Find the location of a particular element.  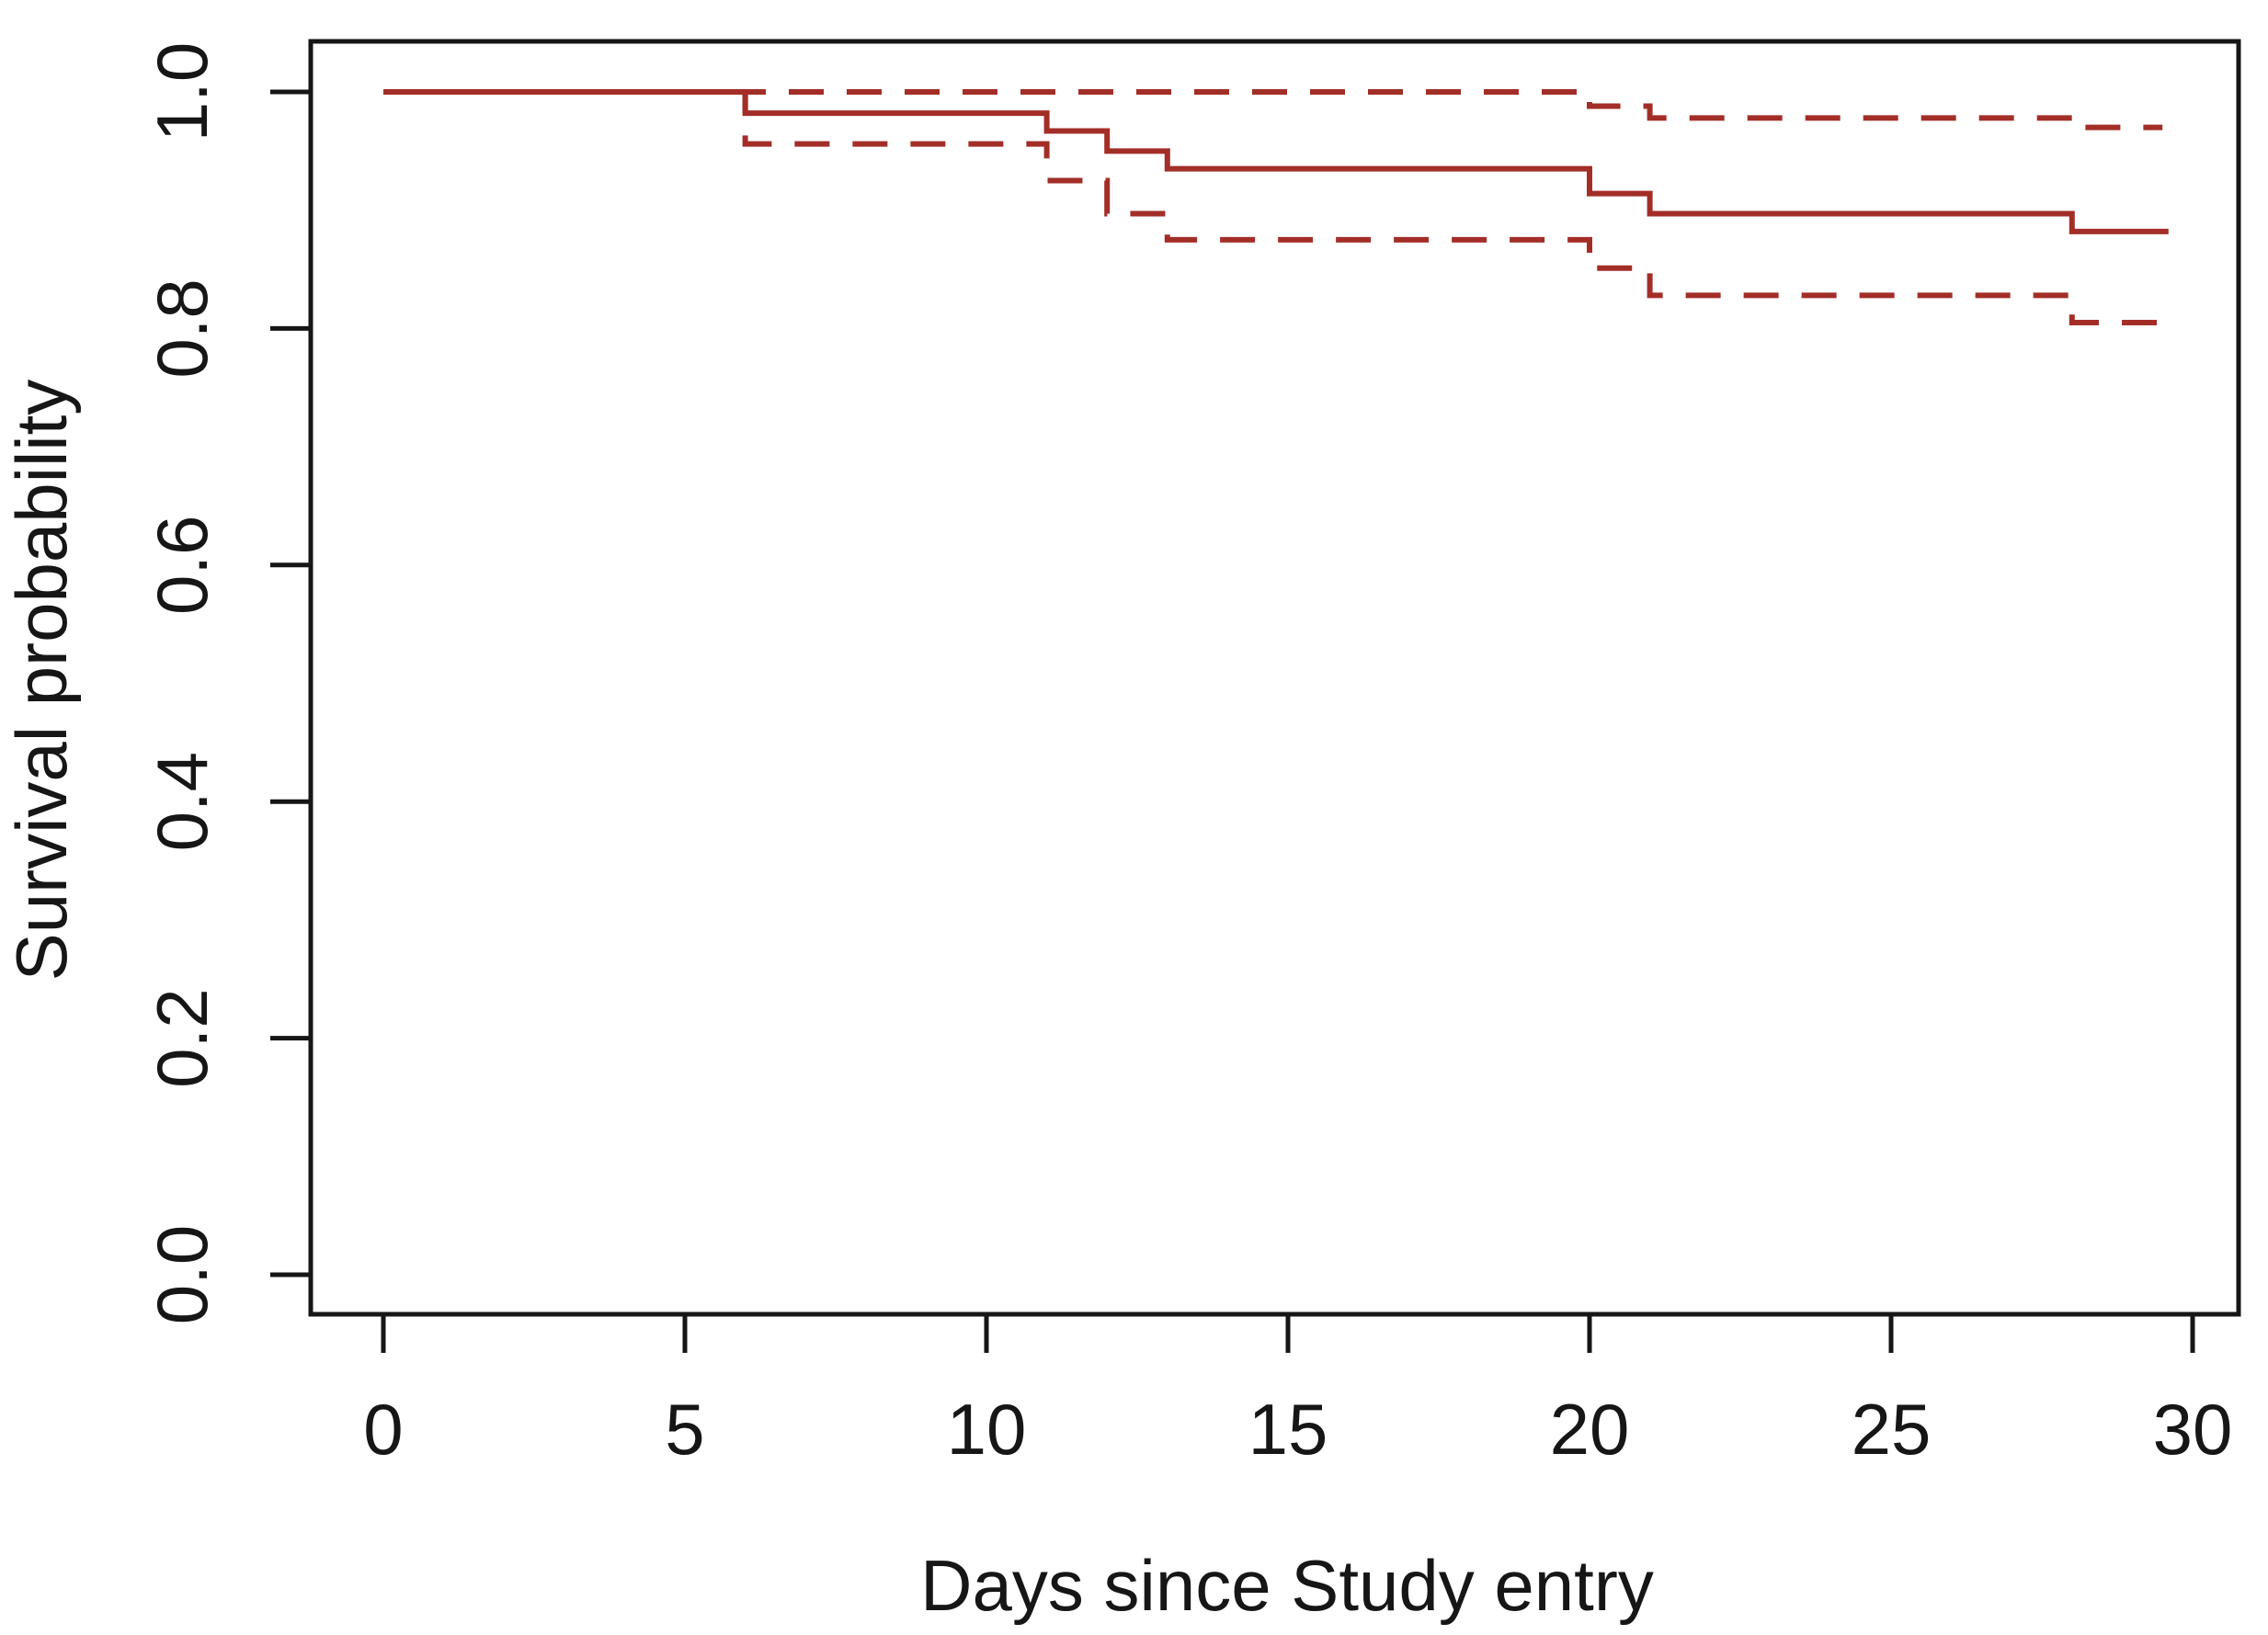

ci-upper-curve is located at coordinates (1273, 110).